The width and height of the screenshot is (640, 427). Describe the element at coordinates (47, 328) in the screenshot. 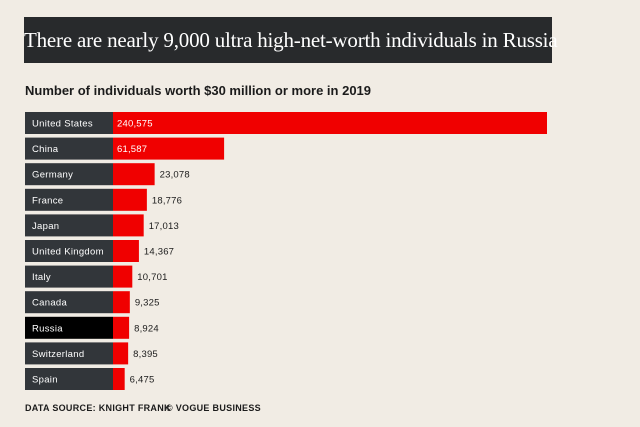

I see `category-label-russia: Russia` at that location.